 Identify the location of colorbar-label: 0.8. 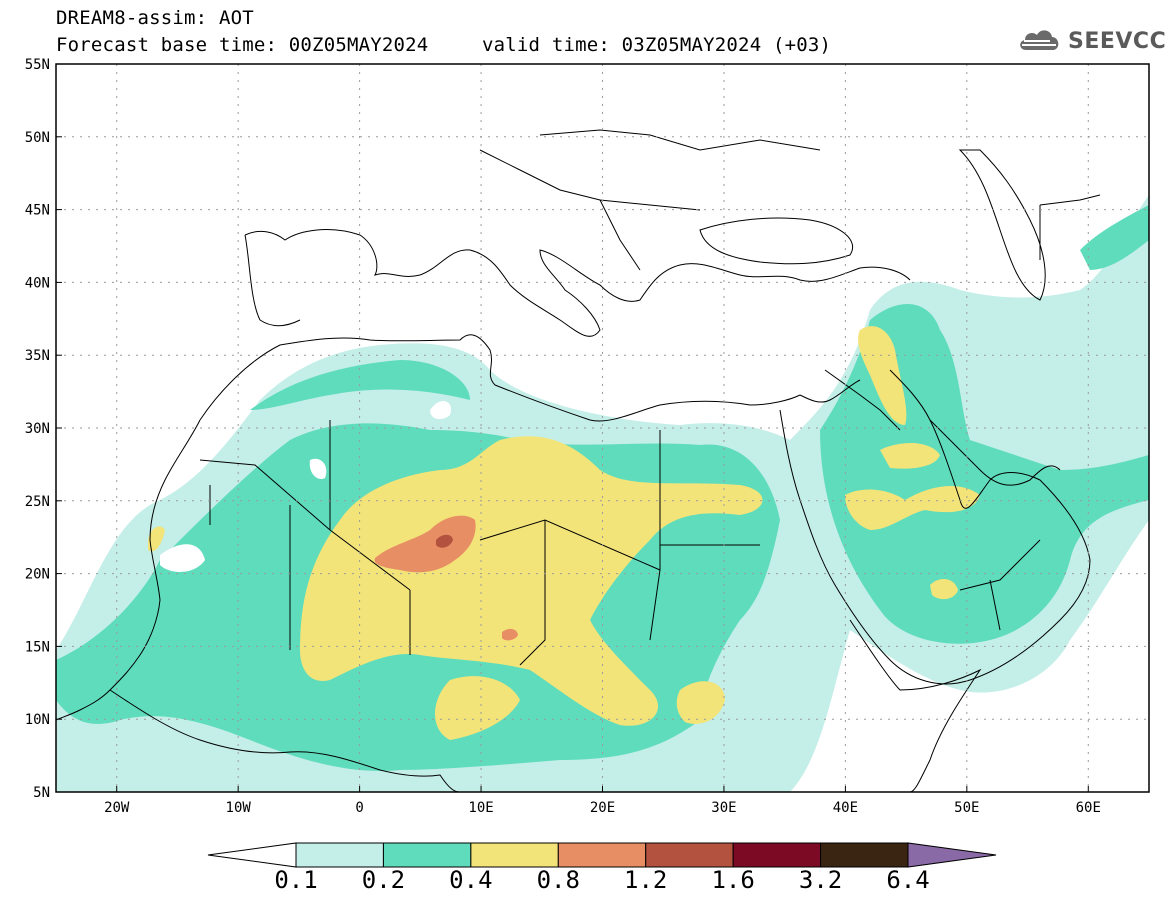
(558, 880).